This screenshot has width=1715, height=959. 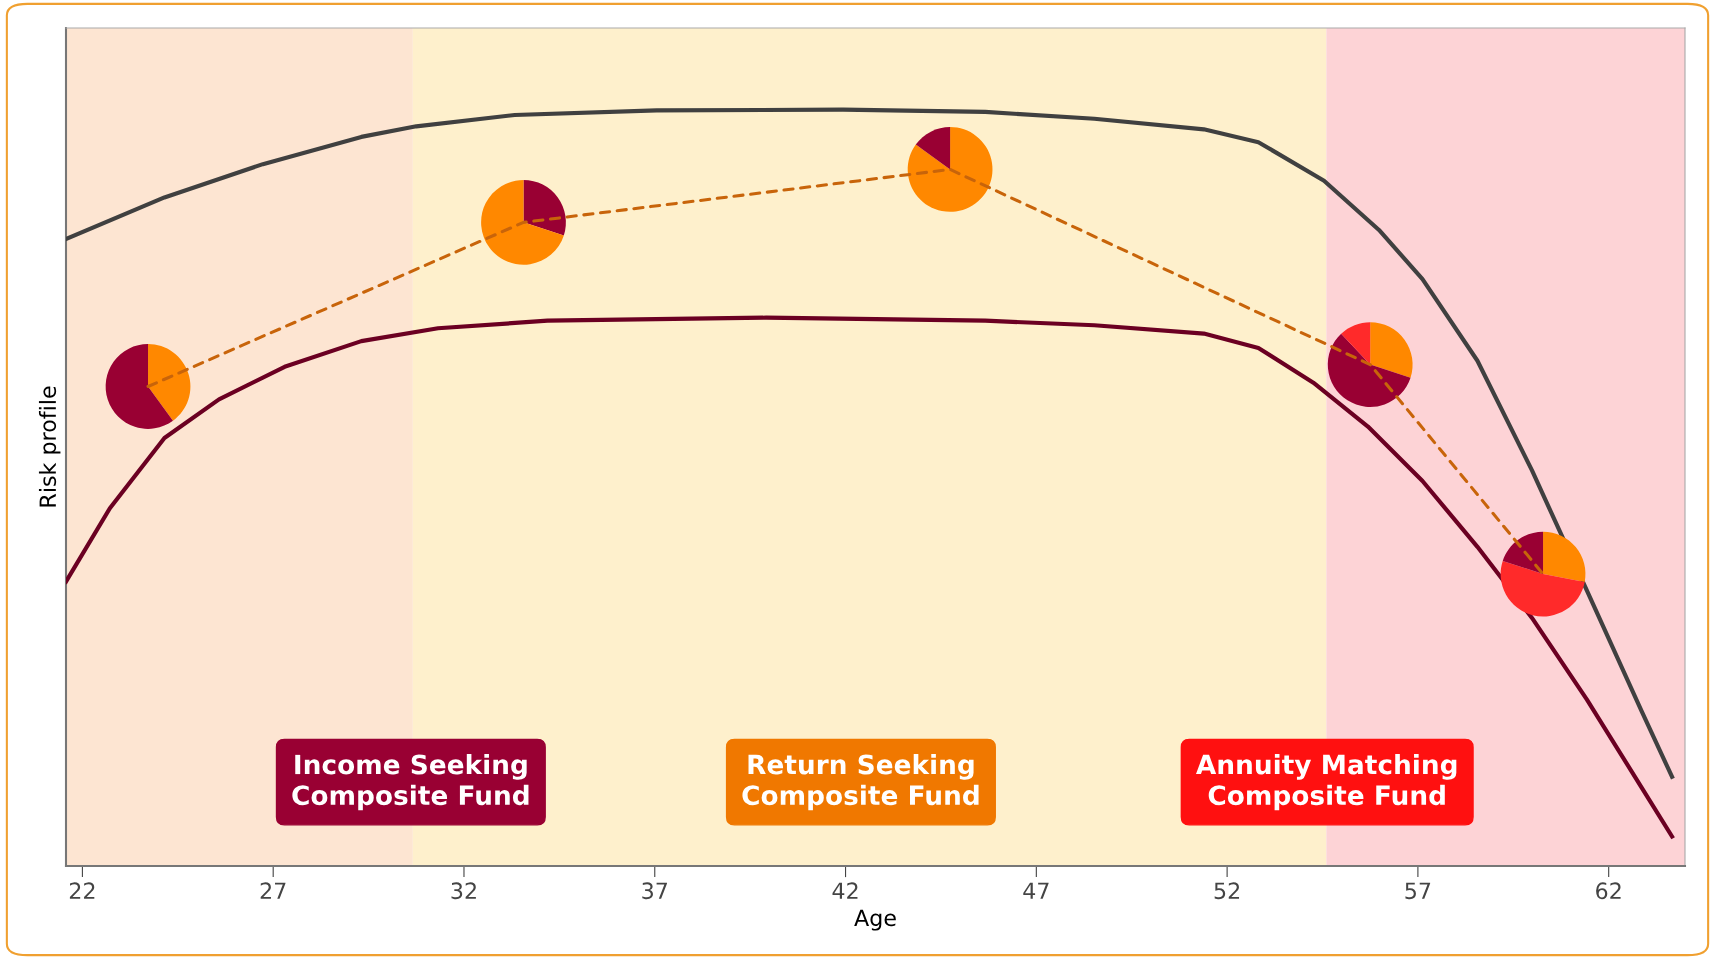 What do you see at coordinates (1608, 891) in the screenshot?
I see `x-tick-label: 62` at bounding box center [1608, 891].